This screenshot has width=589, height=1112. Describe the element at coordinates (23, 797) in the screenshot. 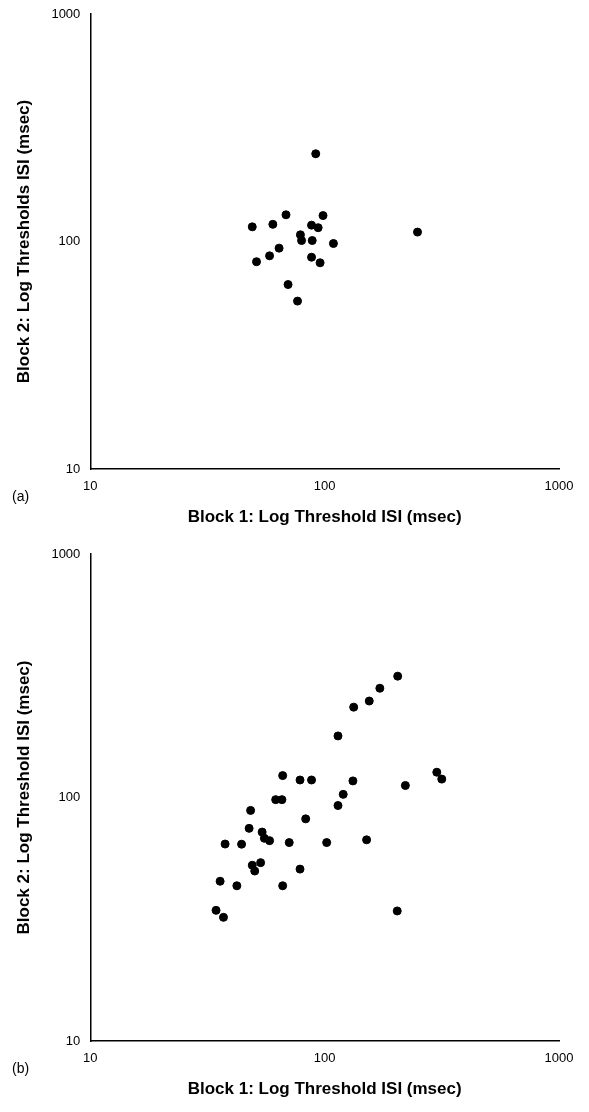

I see `y-axis-title: Block 2: Log Threshold ISI (msec)` at that location.